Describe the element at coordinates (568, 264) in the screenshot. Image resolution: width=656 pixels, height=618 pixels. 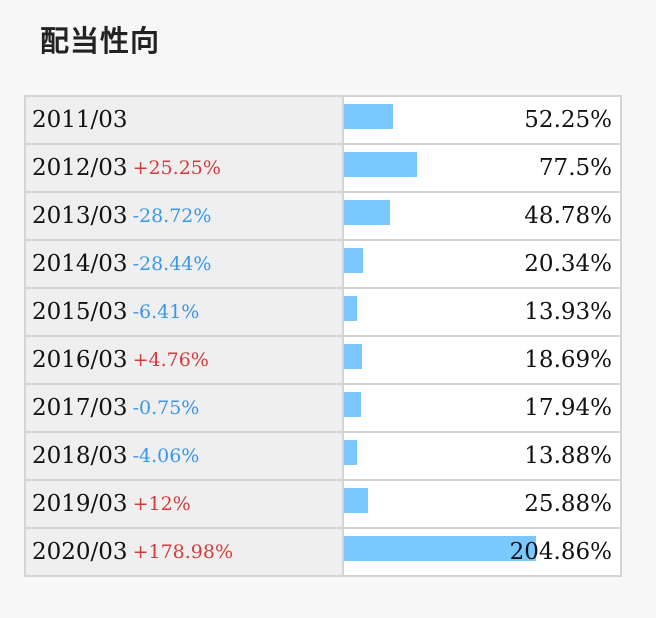
I see `payout-value: 20.34%` at that location.